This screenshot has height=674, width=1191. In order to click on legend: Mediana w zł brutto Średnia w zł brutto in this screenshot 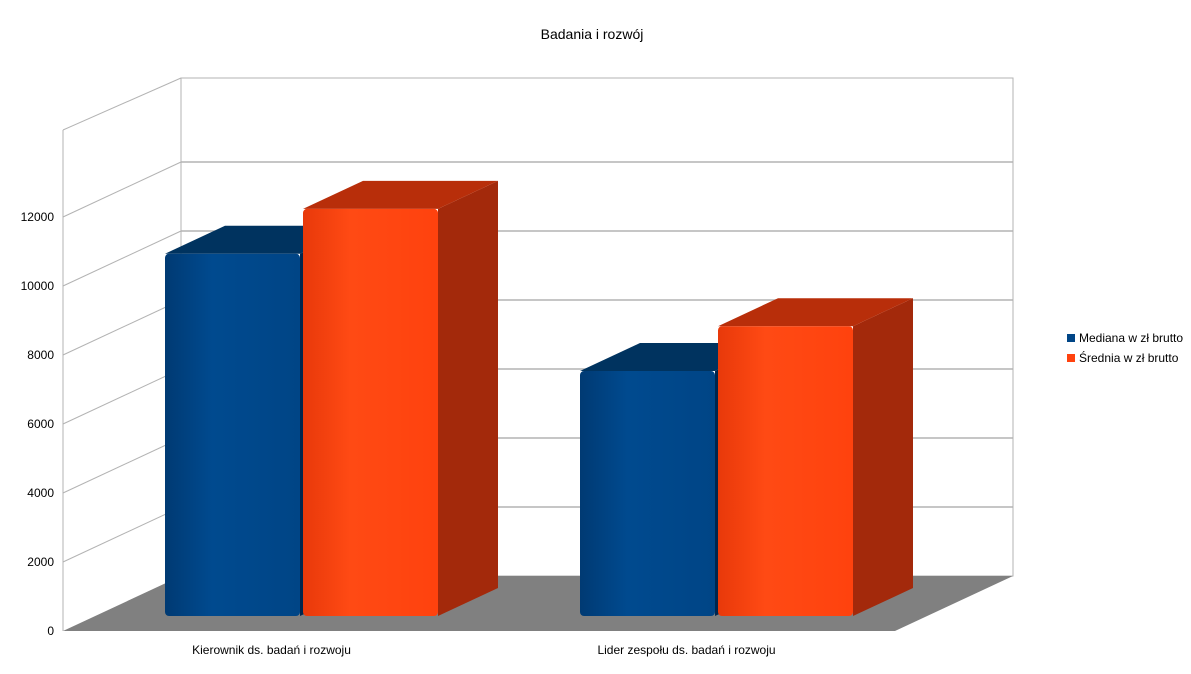, I will do `click(1125, 348)`.